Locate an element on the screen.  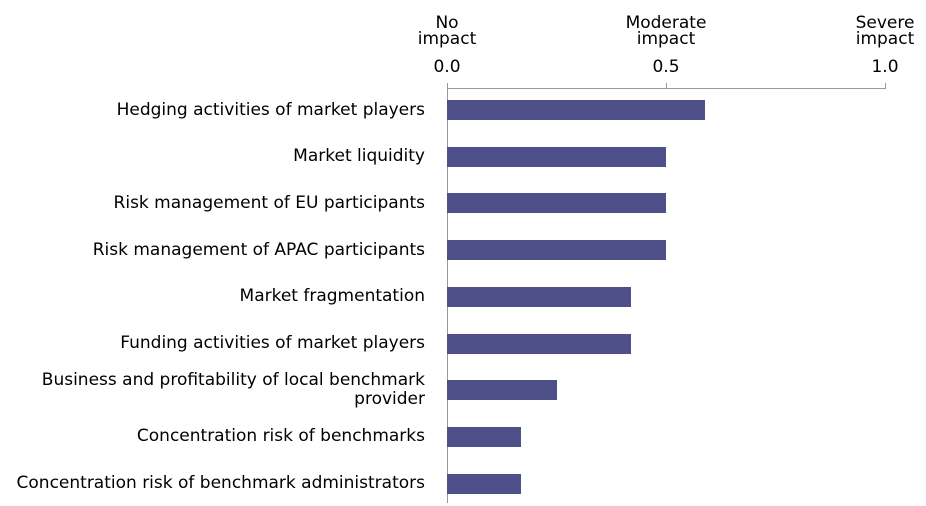
category-label: Funding activities of market players is located at coordinates (272, 343).